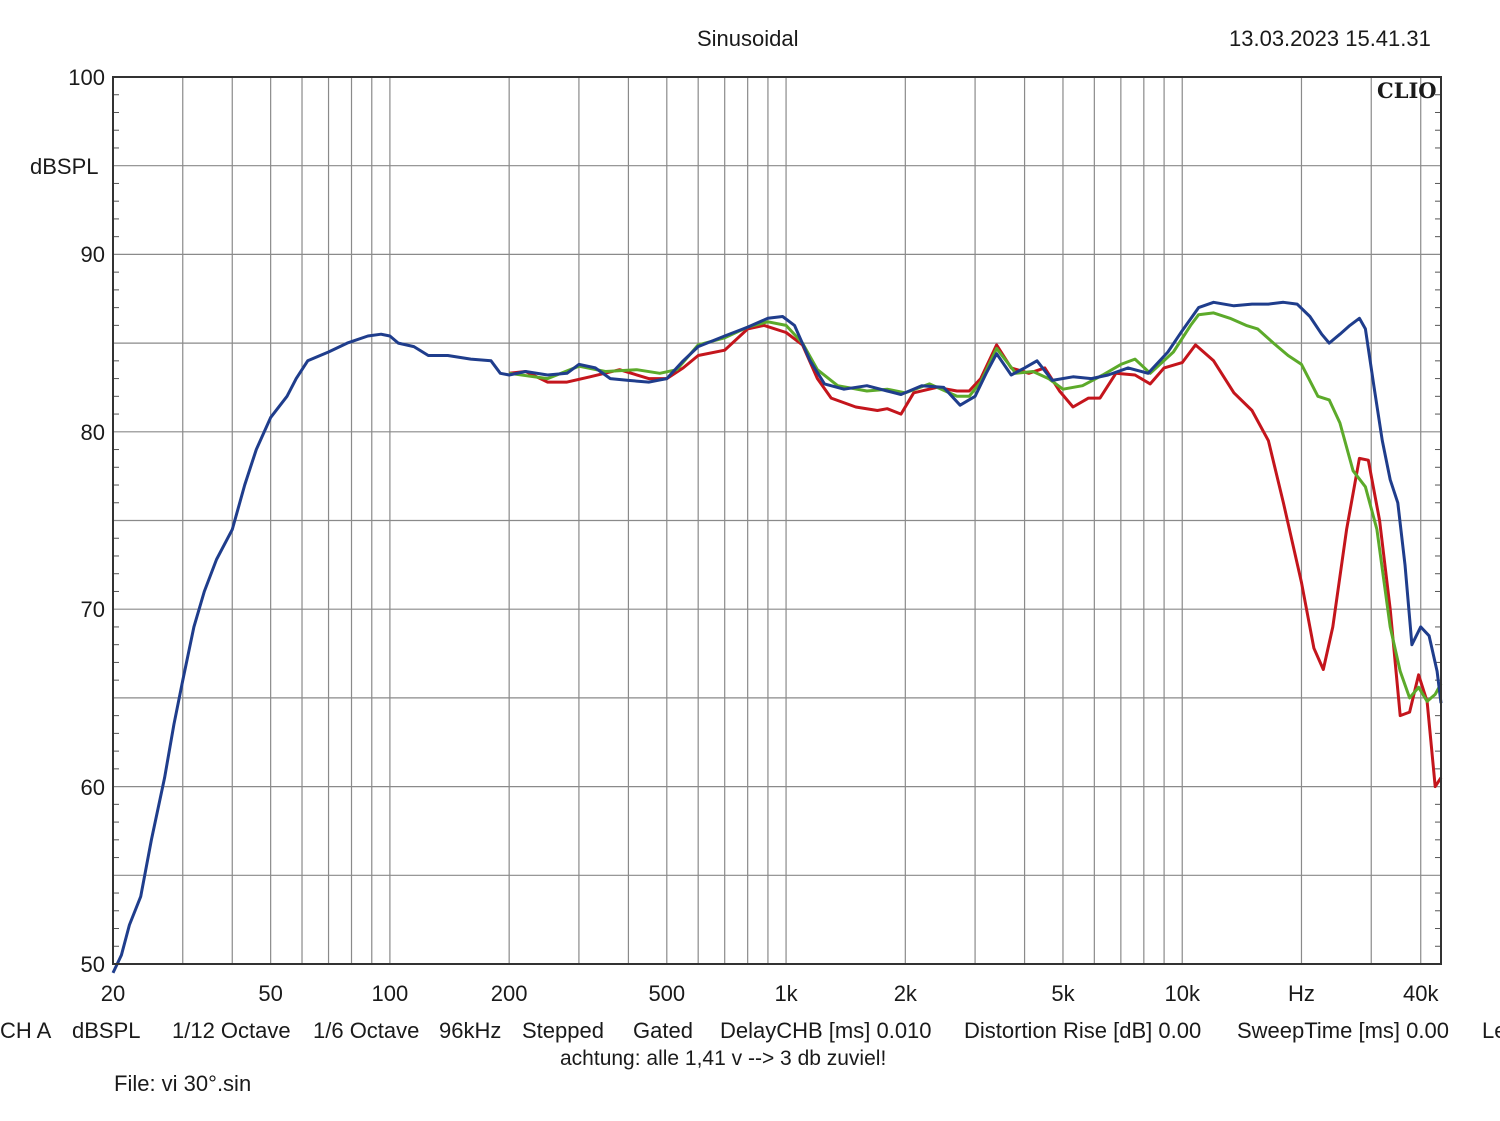 The height and width of the screenshot is (1121, 1500). What do you see at coordinates (723, 1058) in the screenshot?
I see `note-text: achtung: alle 1,41 v --> 3 db zuviel!` at bounding box center [723, 1058].